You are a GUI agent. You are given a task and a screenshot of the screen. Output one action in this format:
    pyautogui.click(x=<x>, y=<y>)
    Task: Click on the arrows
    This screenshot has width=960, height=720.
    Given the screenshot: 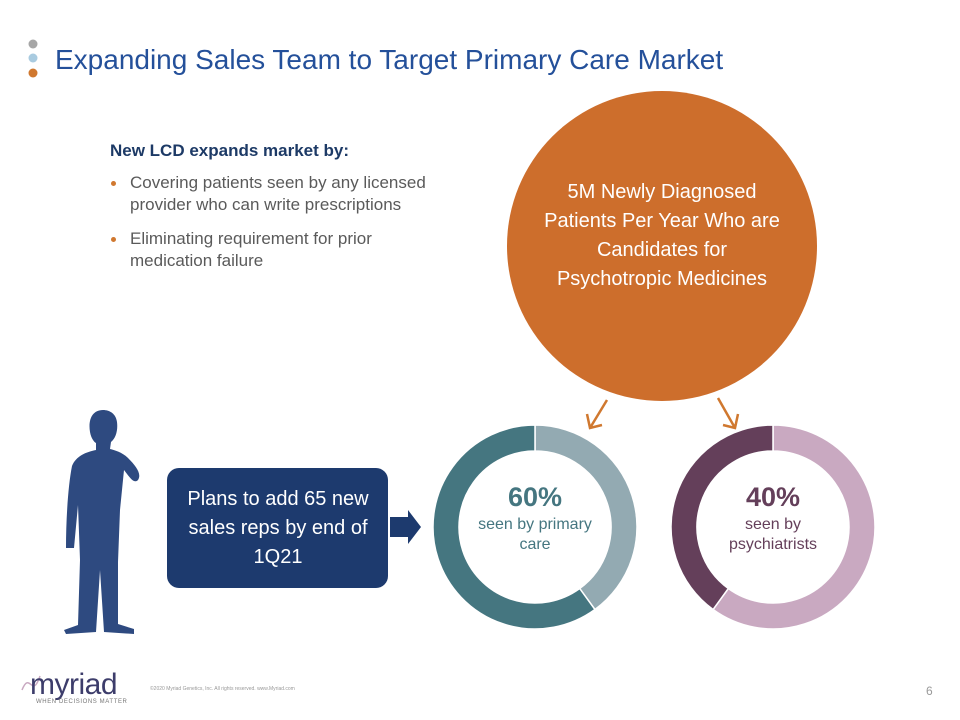 What is the action you would take?
    pyautogui.click(x=662, y=413)
    